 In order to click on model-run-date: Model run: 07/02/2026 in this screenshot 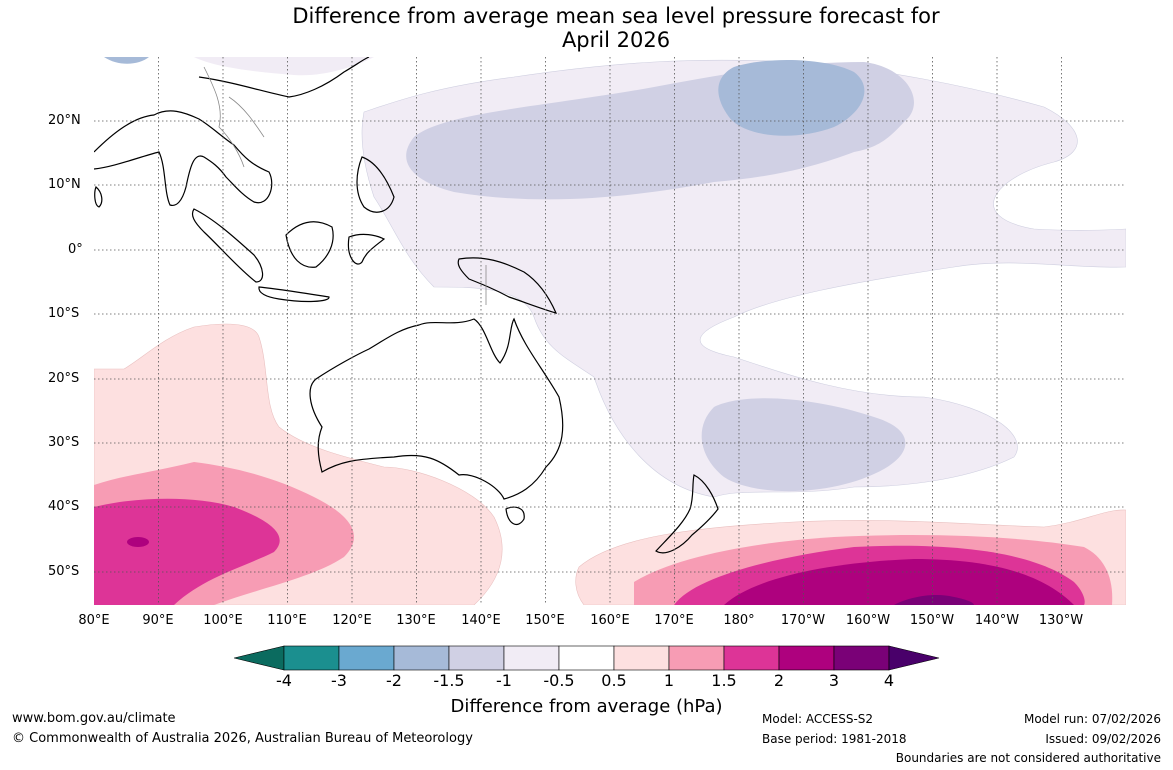, I will do `click(1092, 719)`.